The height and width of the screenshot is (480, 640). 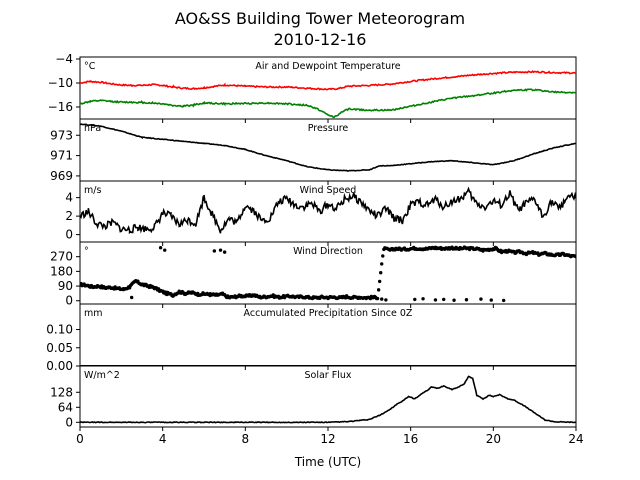 I want to click on y-tick-label: 128, so click(x=61, y=392).